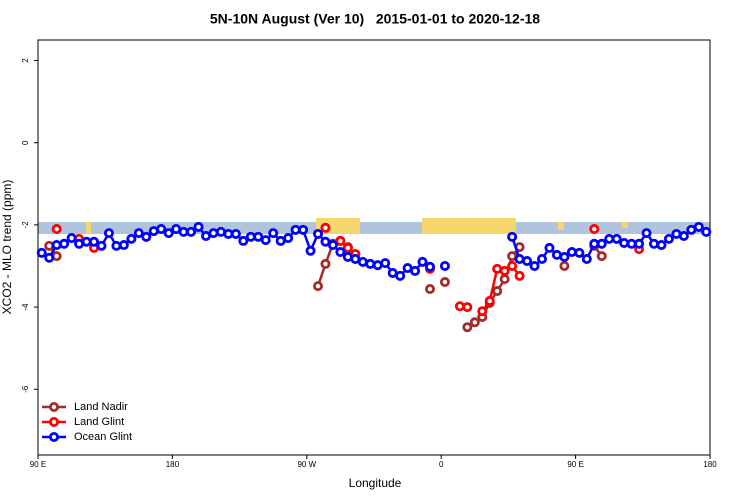 The width and height of the screenshot is (750, 500). I want to click on x-tick-label: 90 E, so click(38, 464).